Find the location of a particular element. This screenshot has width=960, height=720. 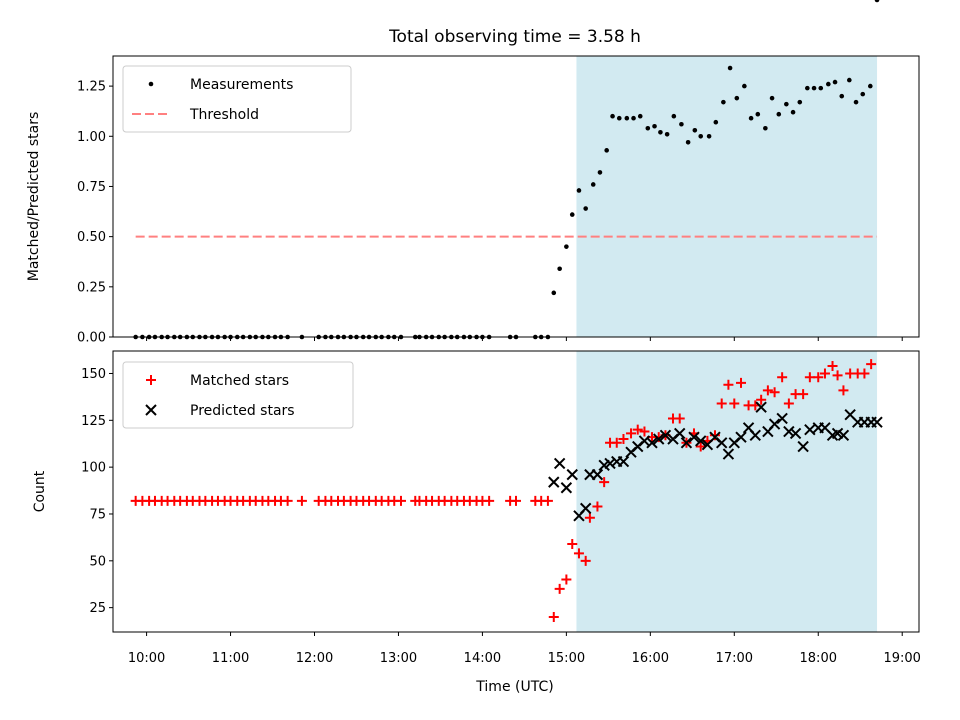

legend: Matched stars Predicted stars is located at coordinates (238, 395).